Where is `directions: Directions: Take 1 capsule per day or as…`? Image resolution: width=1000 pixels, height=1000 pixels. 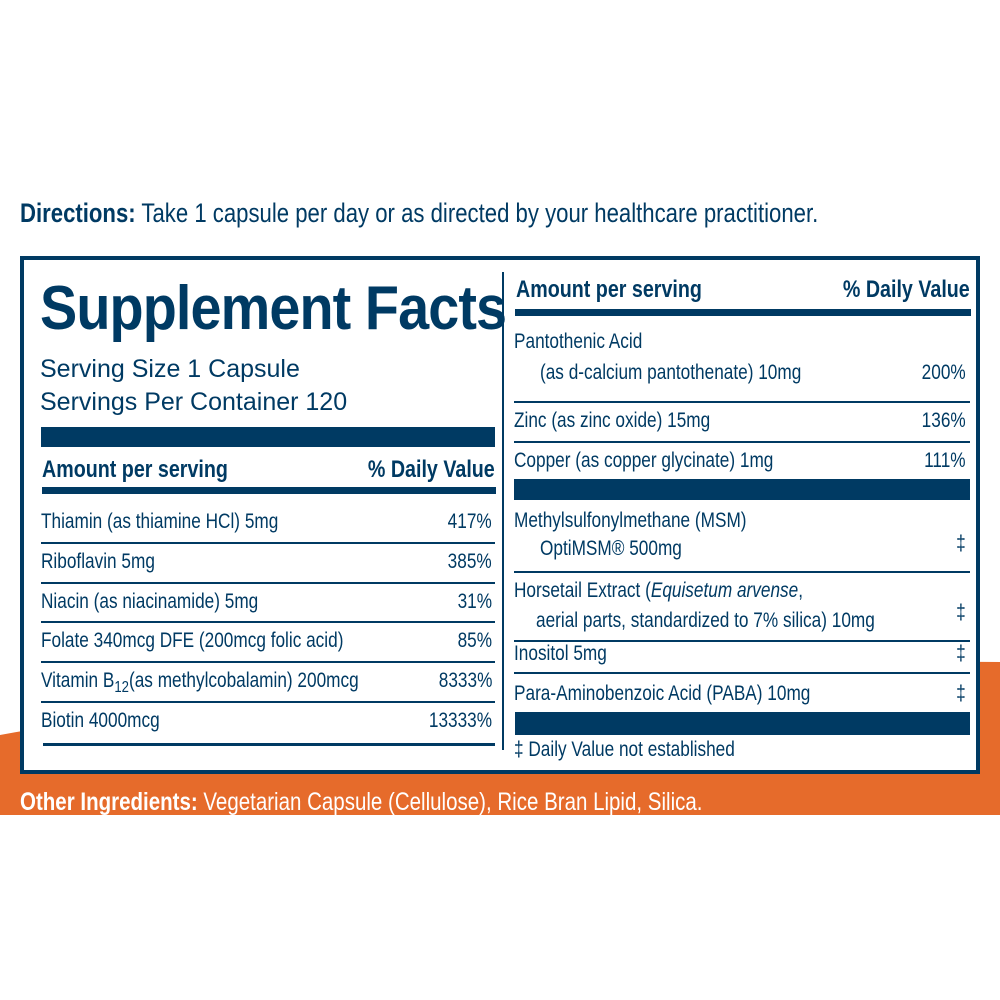 directions: Directions: Take 1 capsule per day or as… is located at coordinates (419, 213).